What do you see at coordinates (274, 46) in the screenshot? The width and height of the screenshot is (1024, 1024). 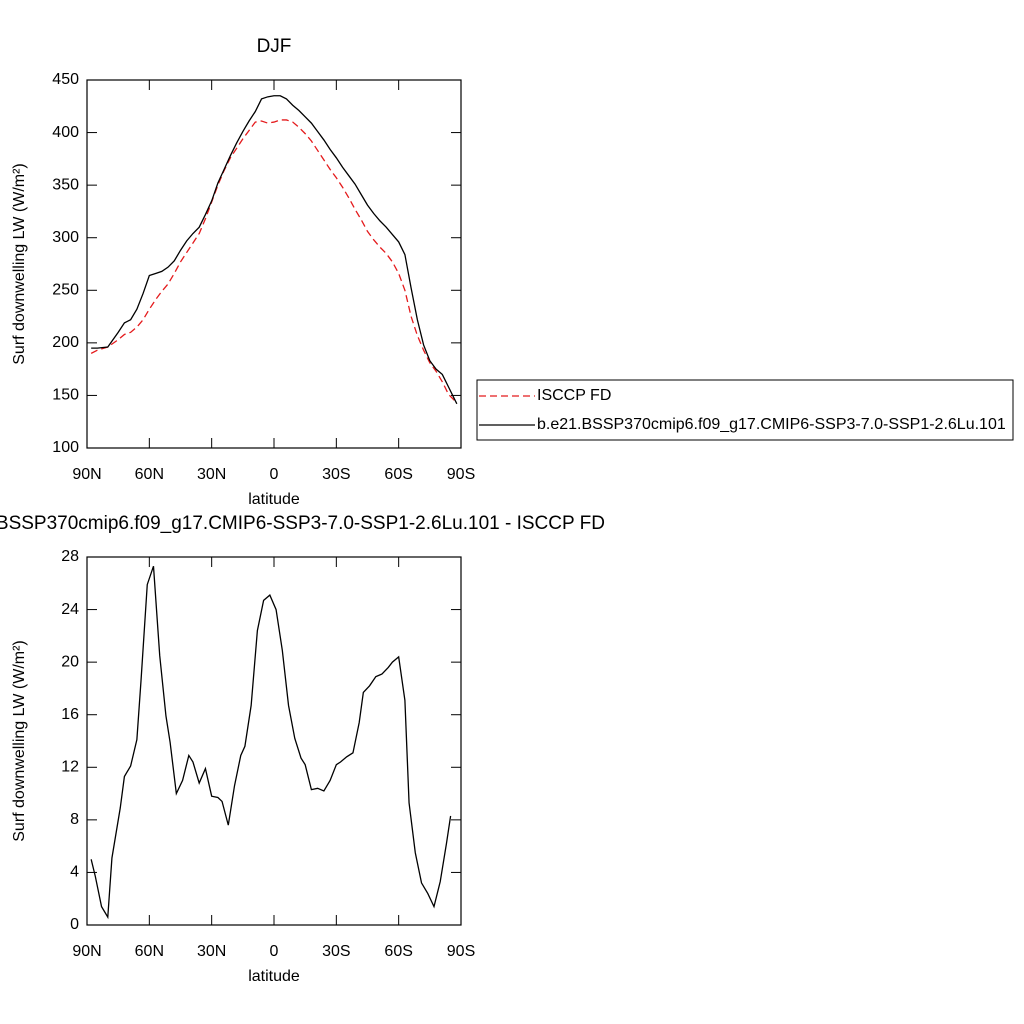 I see `chart-title: DJF` at bounding box center [274, 46].